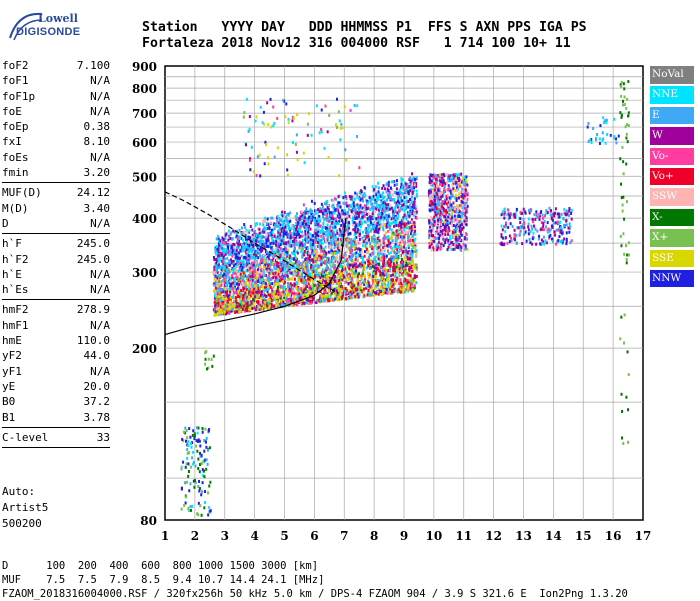 Image resolution: width=700 pixels, height=601 pixels. Describe the element at coordinates (284, 536) in the screenshot. I see `x-tick-label: 5` at that location.